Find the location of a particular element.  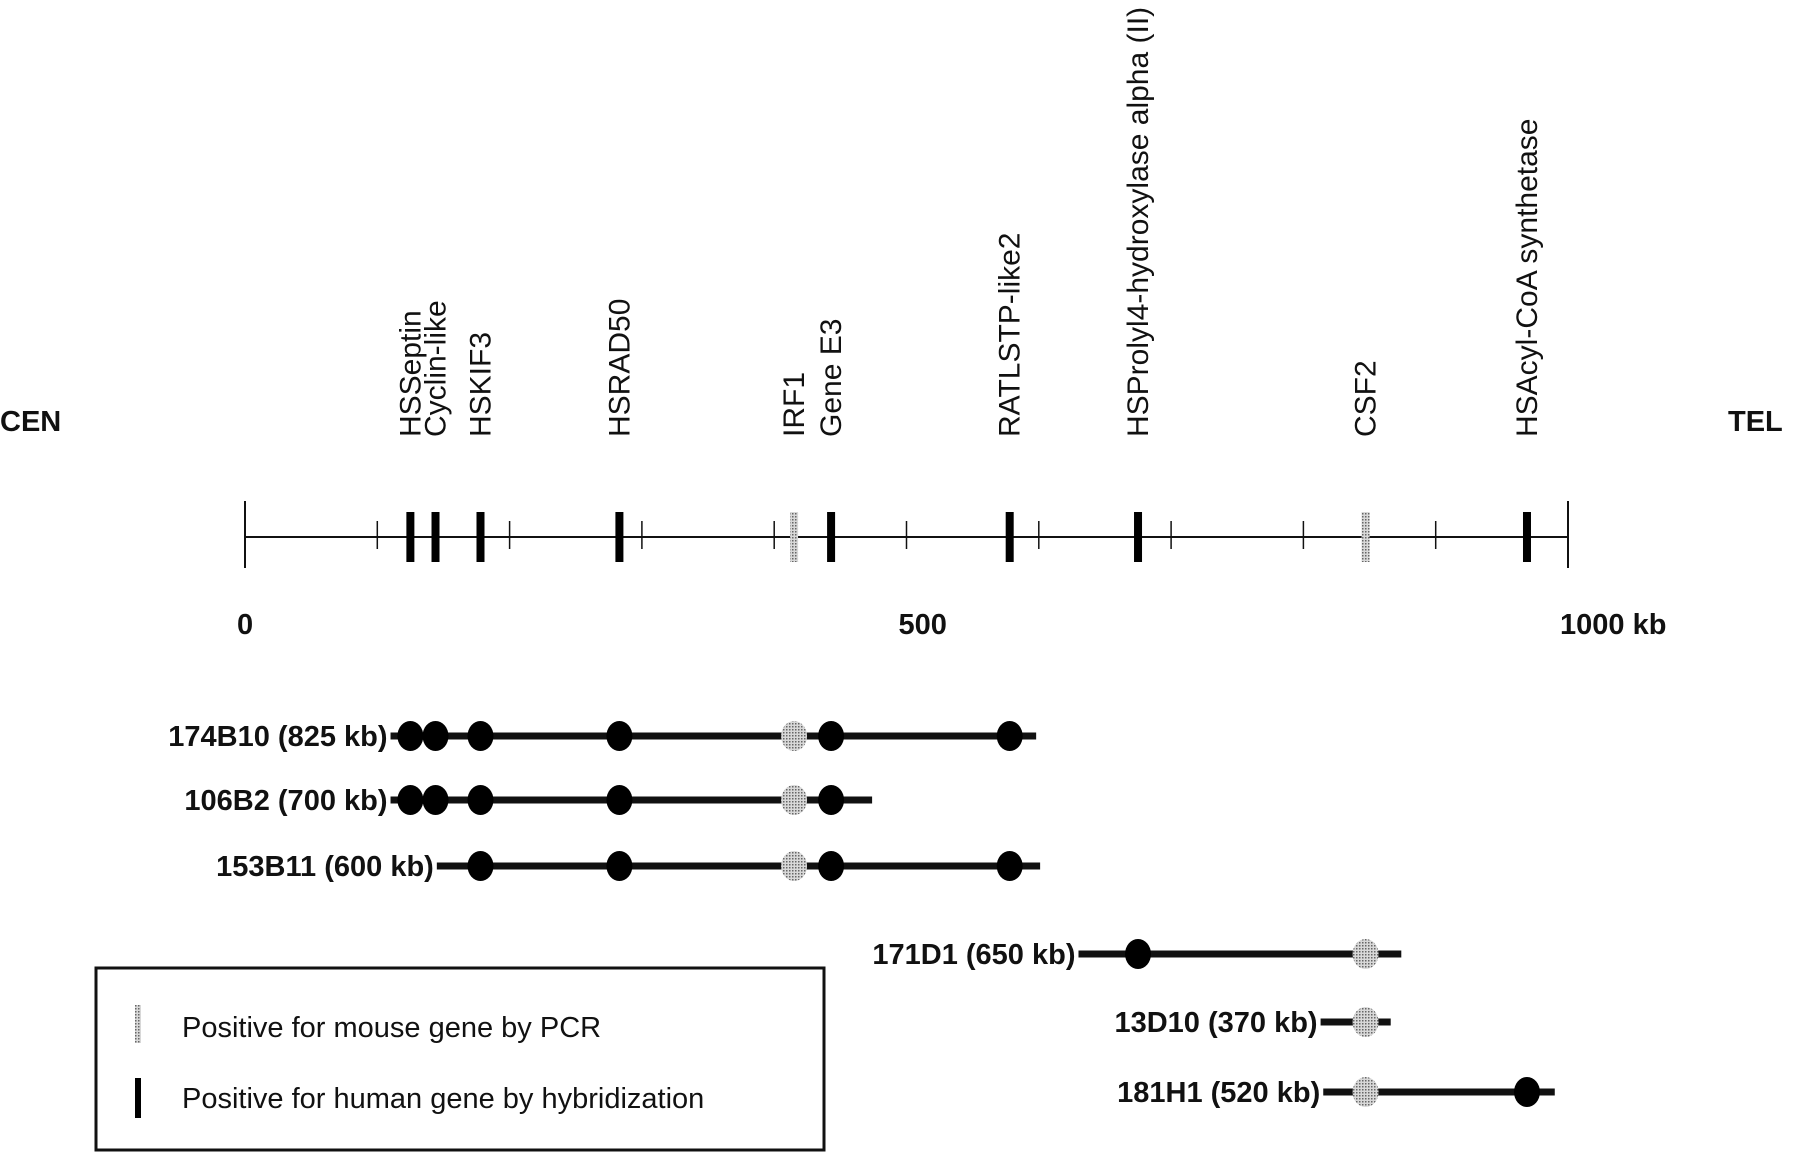

gene-label-irf1: IRF1 is located at coordinates (794, 404).